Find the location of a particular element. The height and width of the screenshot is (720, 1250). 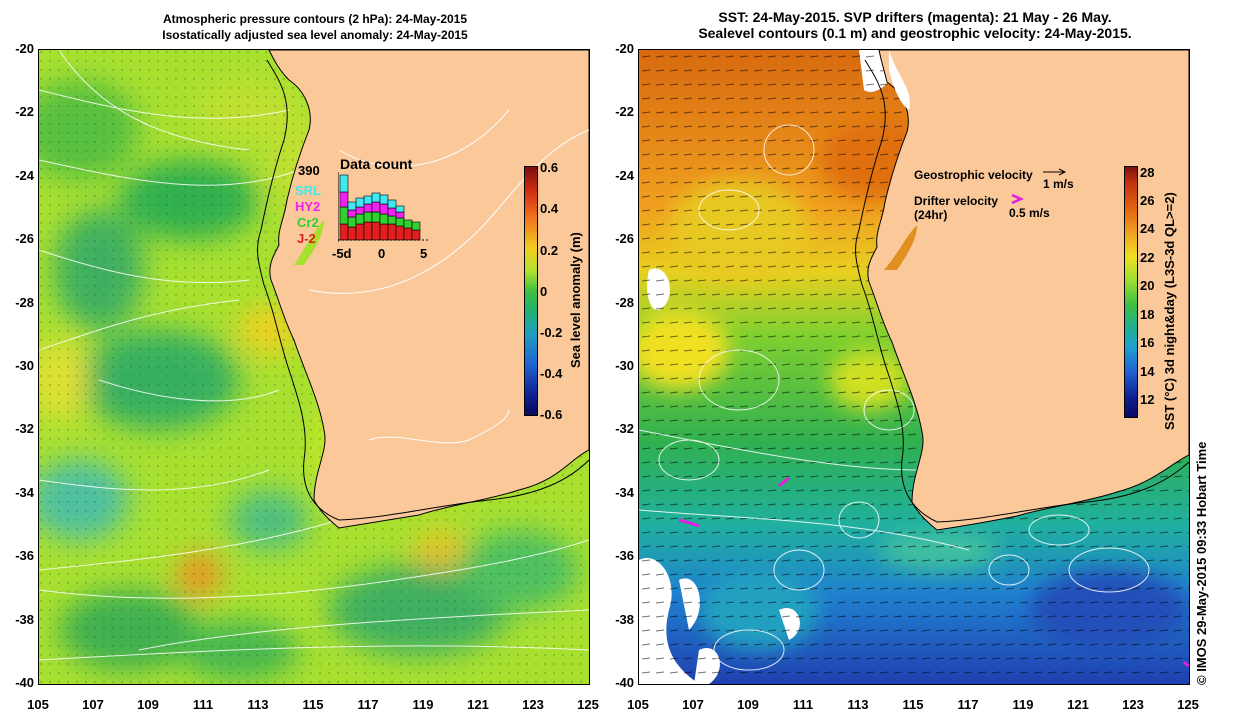

sst-tick: 24 is located at coordinates (1147, 228).